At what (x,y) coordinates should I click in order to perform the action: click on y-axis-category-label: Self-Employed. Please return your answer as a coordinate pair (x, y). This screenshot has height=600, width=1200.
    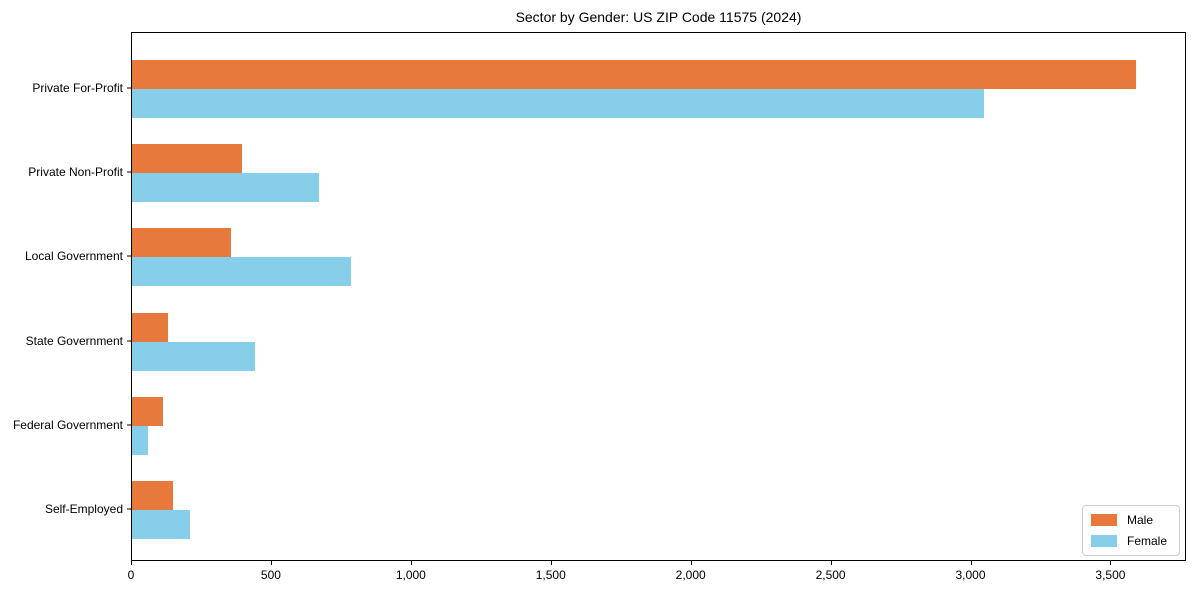
    Looking at the image, I should click on (83, 509).